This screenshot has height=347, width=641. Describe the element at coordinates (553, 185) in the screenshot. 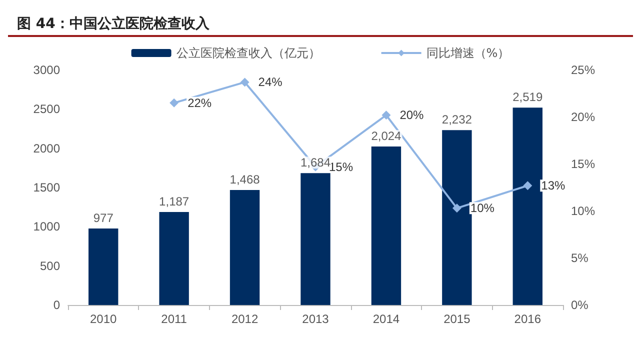

I see `data-label: 13%` at that location.